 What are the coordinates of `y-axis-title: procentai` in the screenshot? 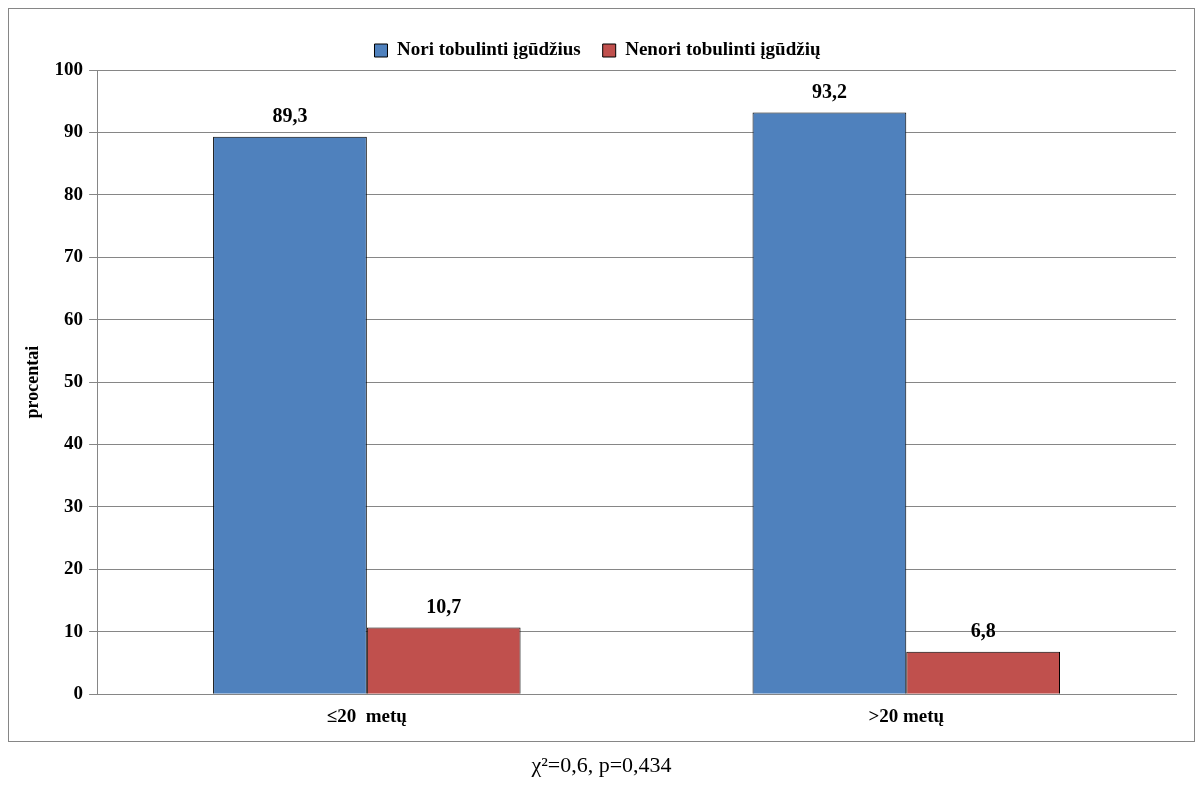 It's located at (32, 382).